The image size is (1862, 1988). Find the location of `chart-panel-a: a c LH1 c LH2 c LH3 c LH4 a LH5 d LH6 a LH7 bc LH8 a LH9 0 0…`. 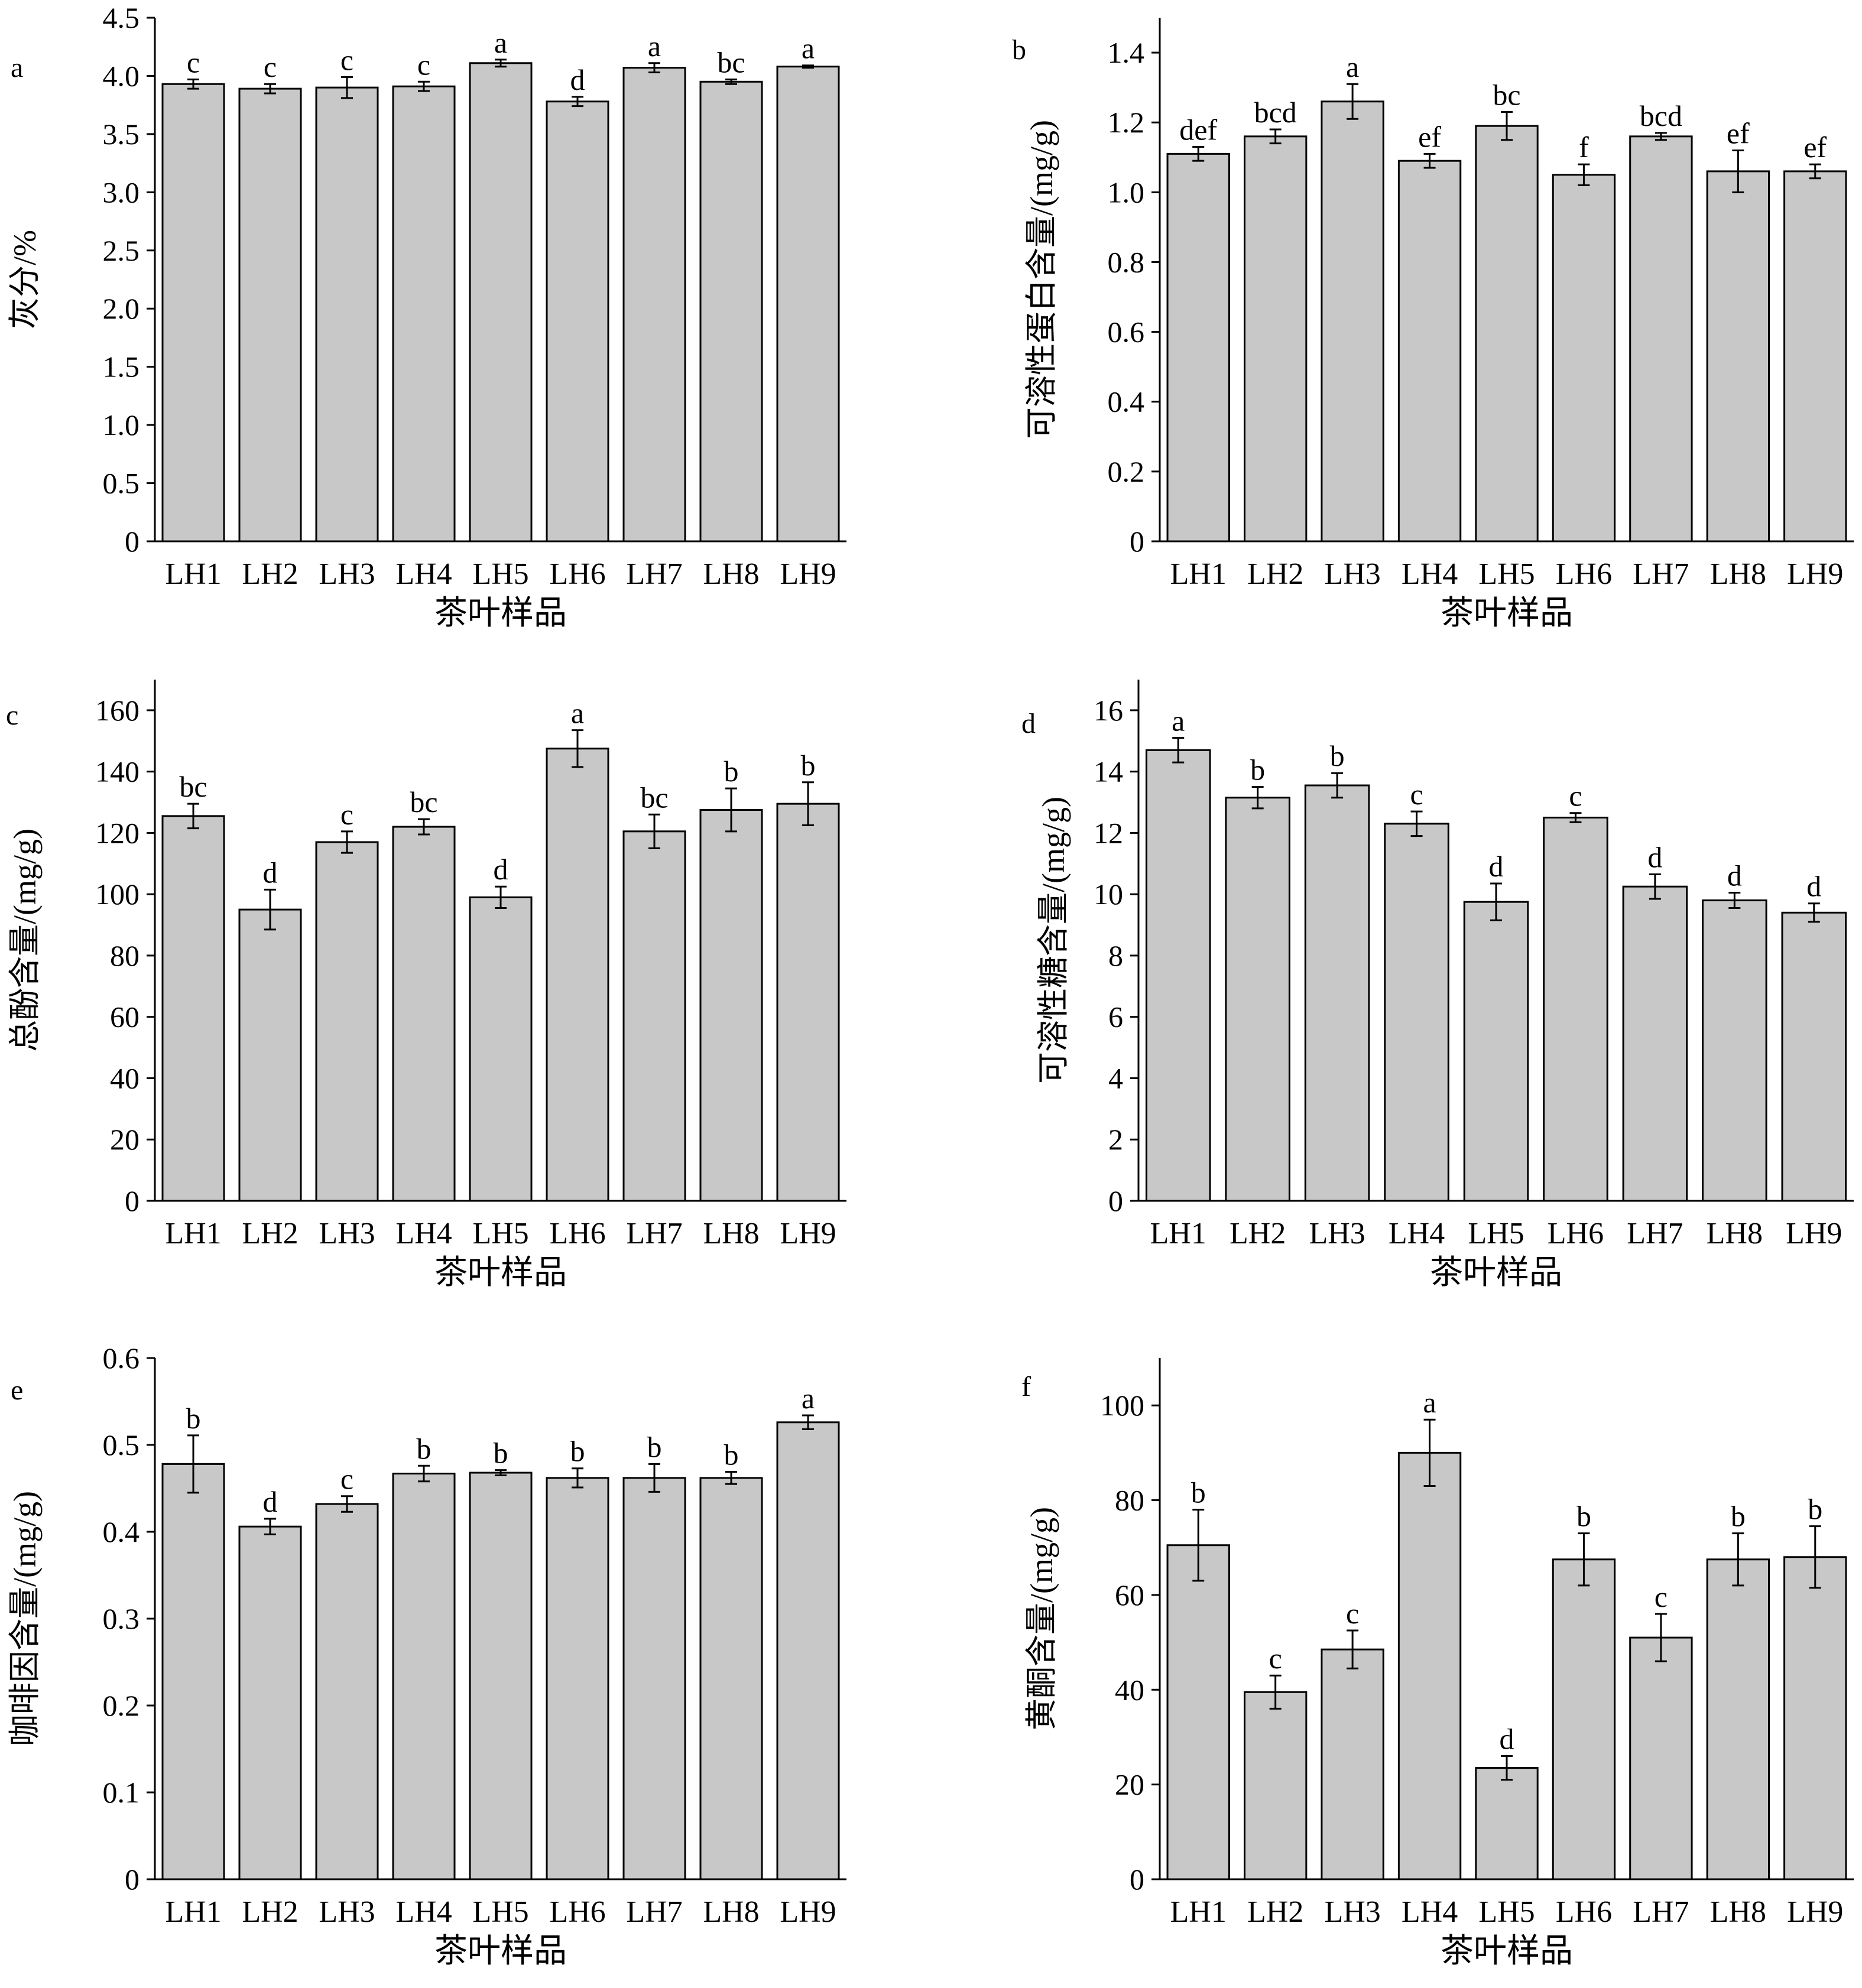

chart-panel-a: a c LH1 c LH2 c LH3 c LH4 a LH5 d LH6 a LH7 bc LH8 a LH9 0 0… is located at coordinates (427, 317).